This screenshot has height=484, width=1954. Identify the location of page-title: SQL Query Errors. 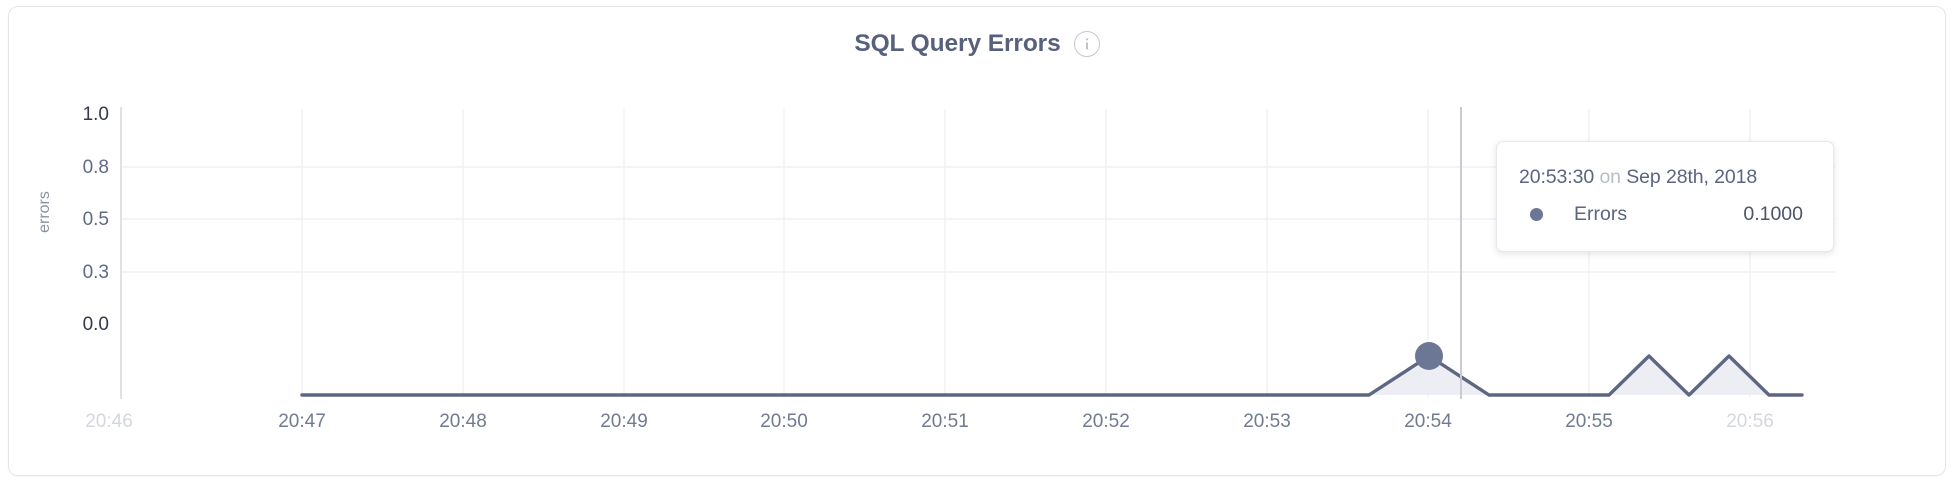
(957, 43).